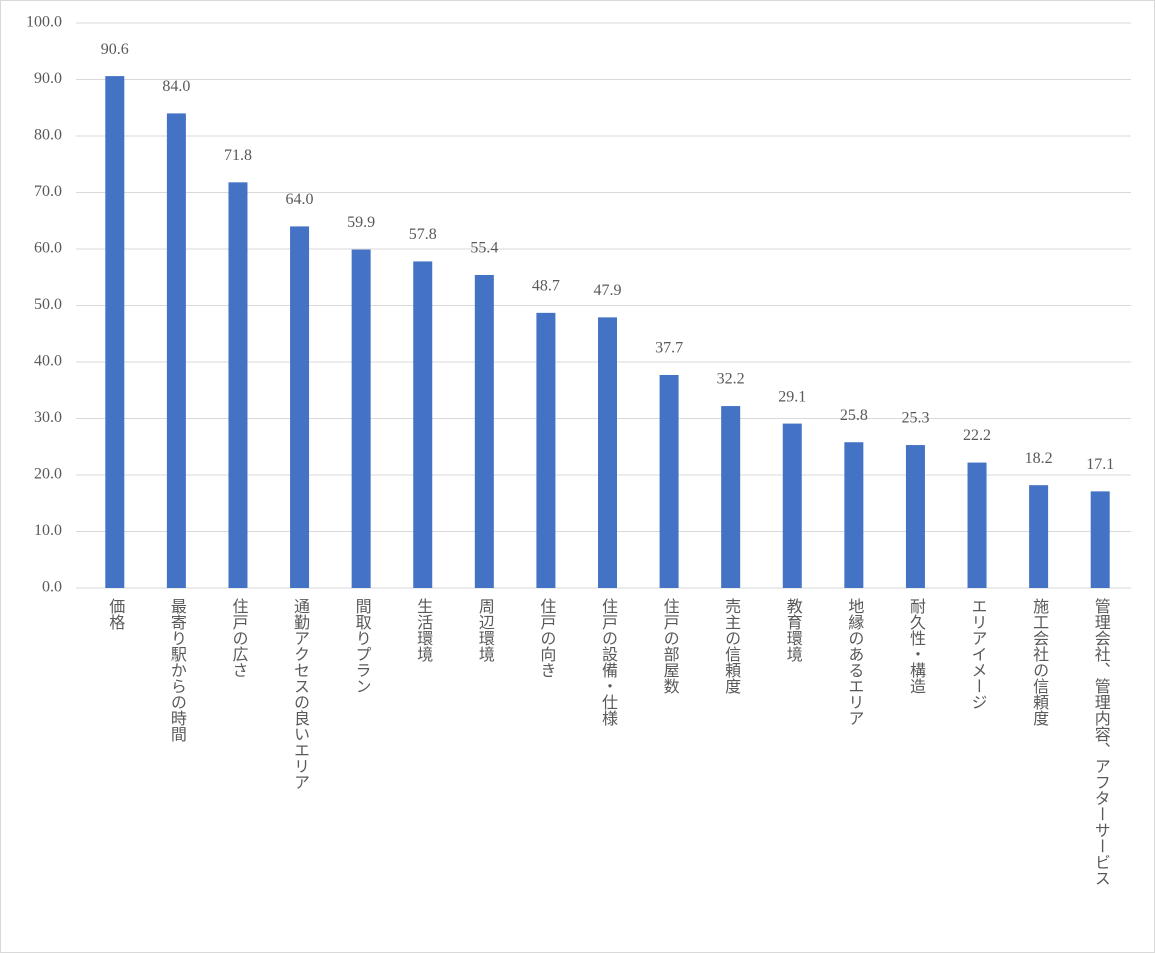 The width and height of the screenshot is (1155, 953). I want to click on x-tick-label: 住戸の設備・仕様, so click(608, 662).